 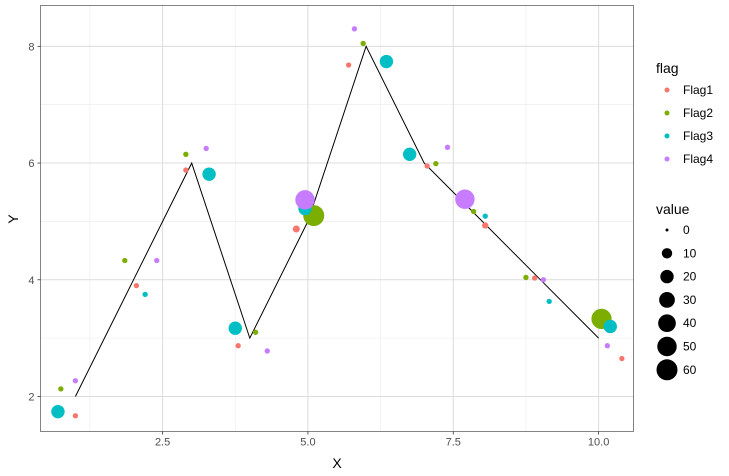 What do you see at coordinates (698, 113) in the screenshot?
I see `legend-color-label-1: Flag2` at bounding box center [698, 113].